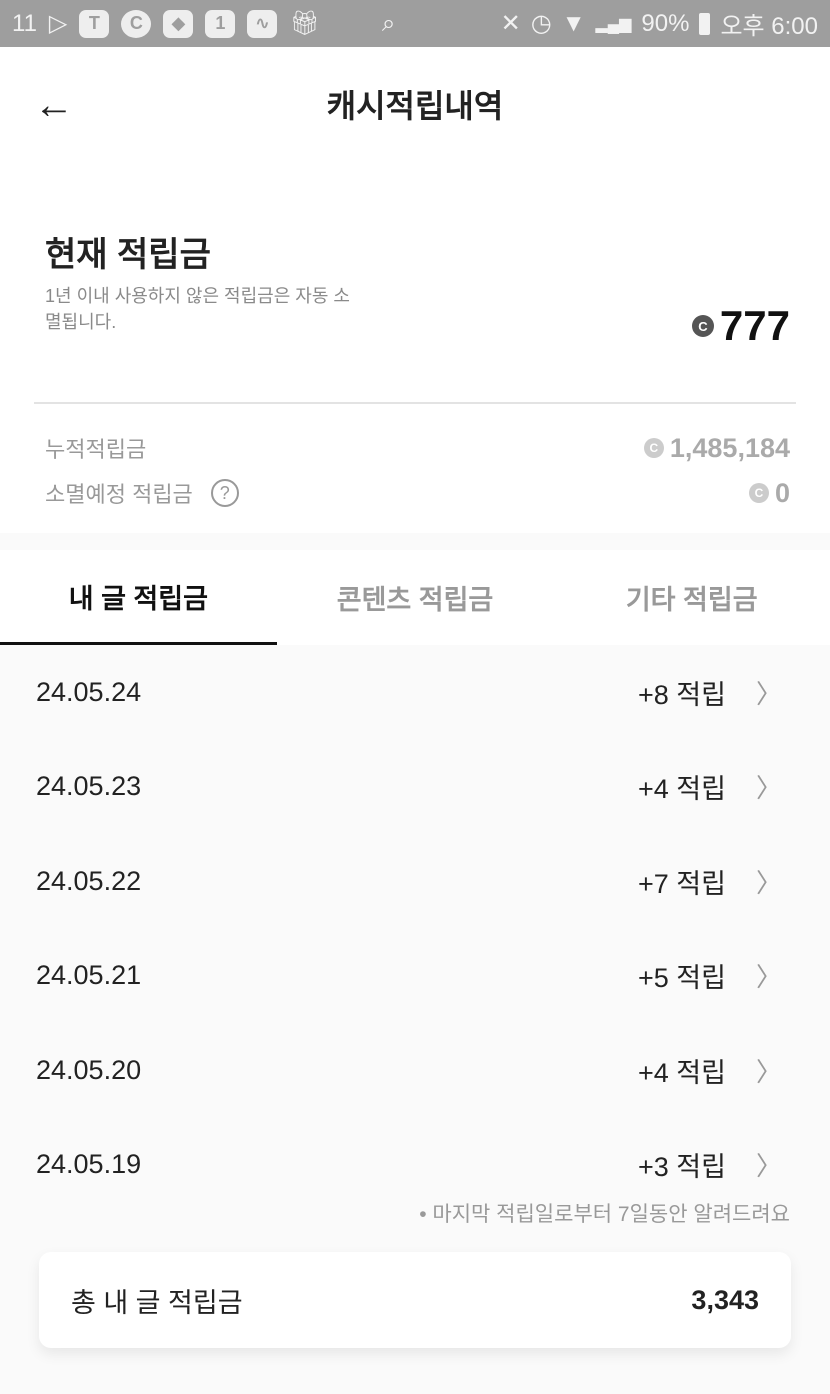 The height and width of the screenshot is (1394, 830). I want to click on list-item: 24.05.19 +3 적립 〉, so click(415, 1165).